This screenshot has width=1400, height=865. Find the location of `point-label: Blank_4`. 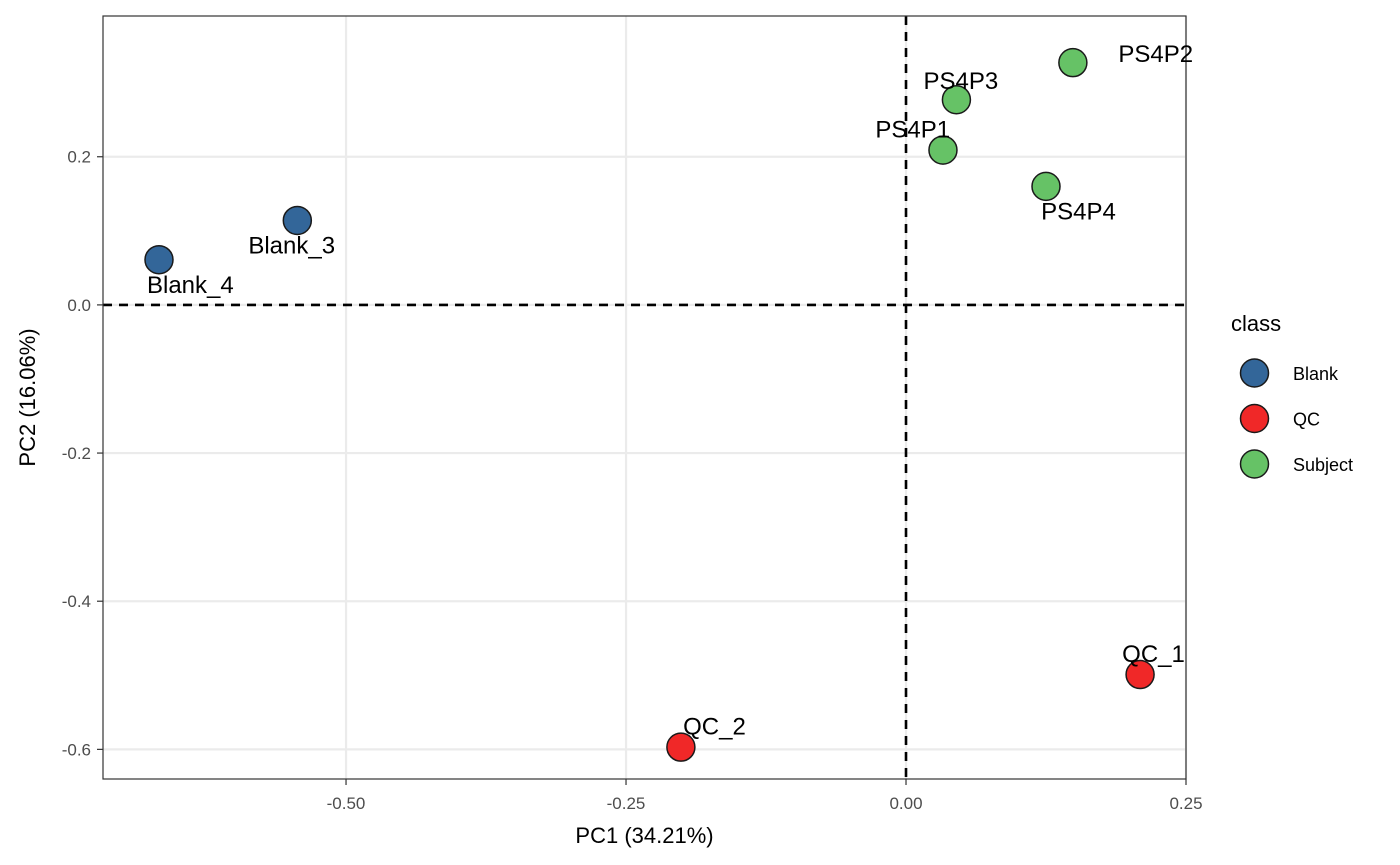

point-label: Blank_4 is located at coordinates (190, 285).